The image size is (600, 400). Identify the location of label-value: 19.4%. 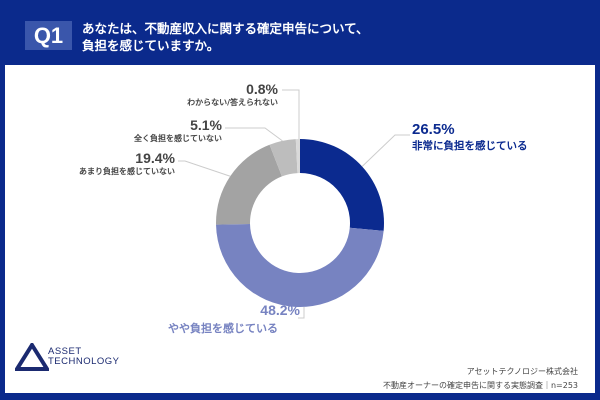
(155, 158).